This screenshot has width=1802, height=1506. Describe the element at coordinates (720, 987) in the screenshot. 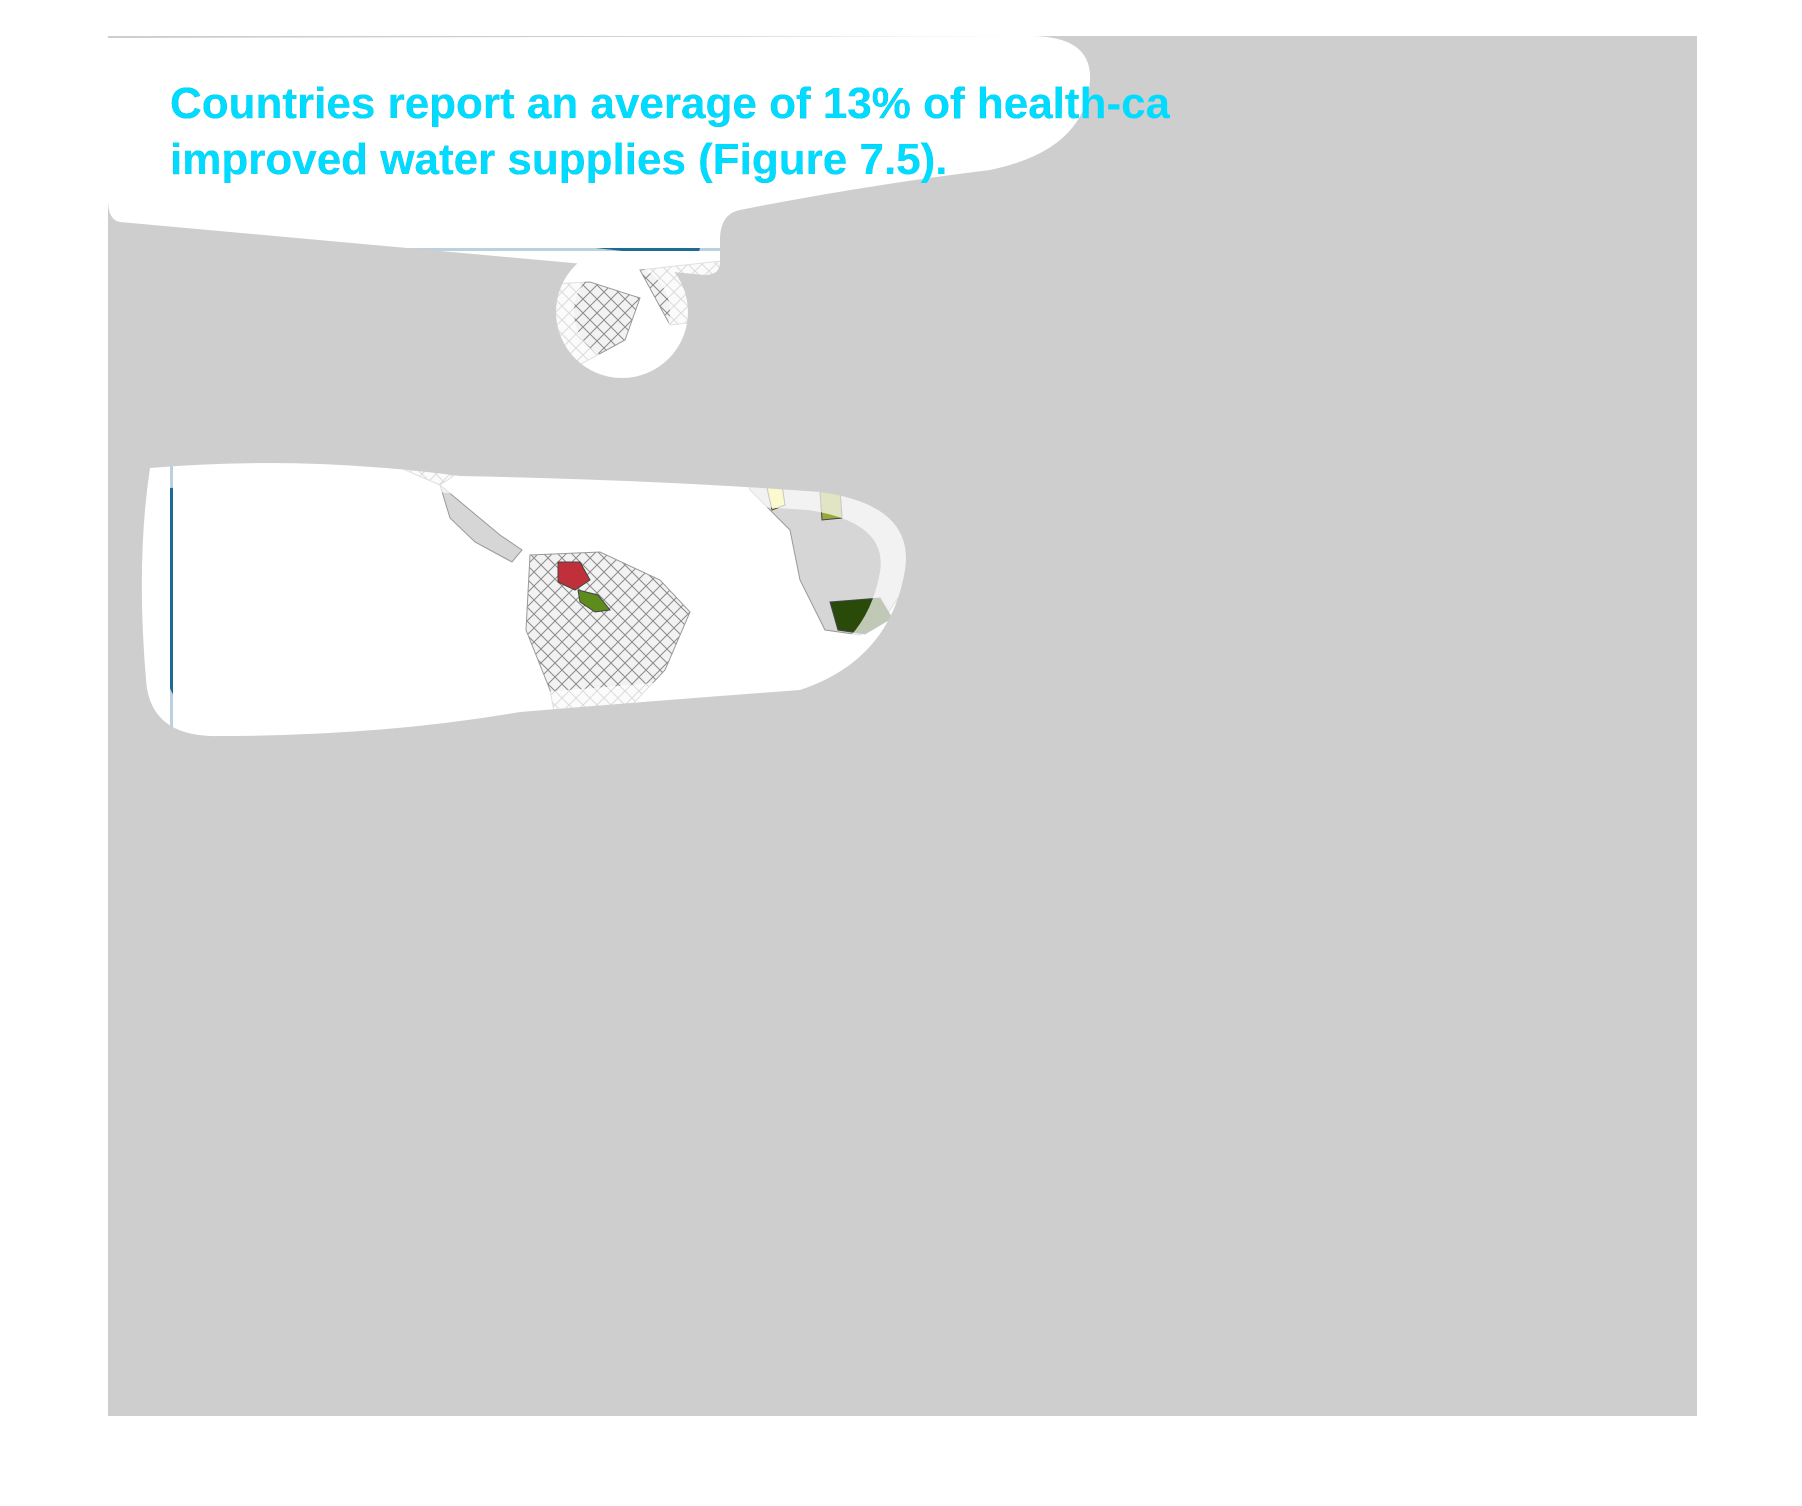

I see `legend-label-data-not-available: Data not available` at that location.